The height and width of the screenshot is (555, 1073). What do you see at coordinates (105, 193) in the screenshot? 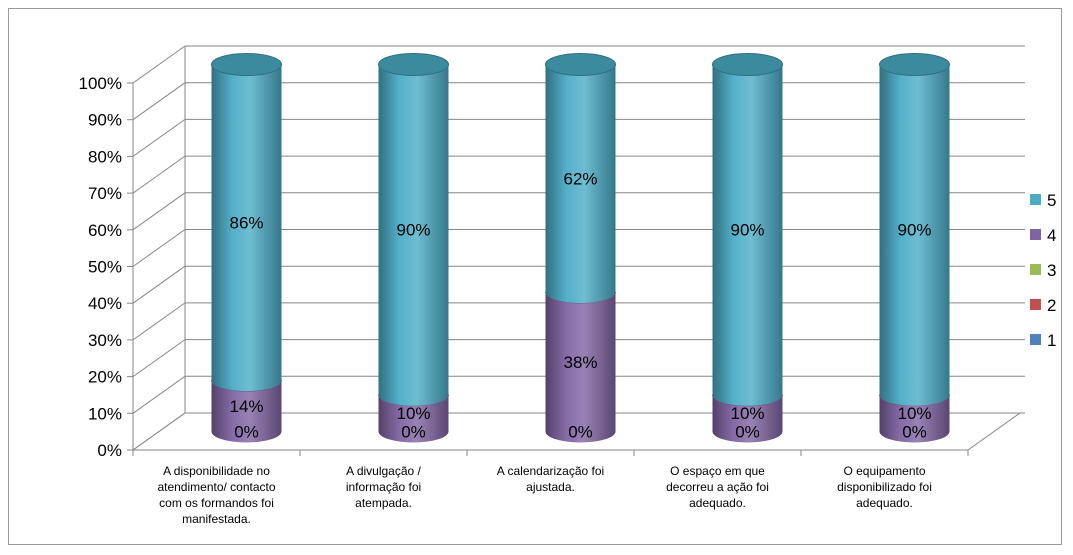
I see `y-tick-label: 70%` at bounding box center [105, 193].